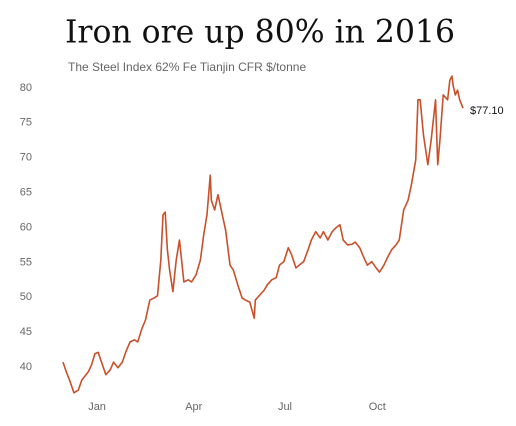  I want to click on x-tick-label: Jan, so click(97, 407).